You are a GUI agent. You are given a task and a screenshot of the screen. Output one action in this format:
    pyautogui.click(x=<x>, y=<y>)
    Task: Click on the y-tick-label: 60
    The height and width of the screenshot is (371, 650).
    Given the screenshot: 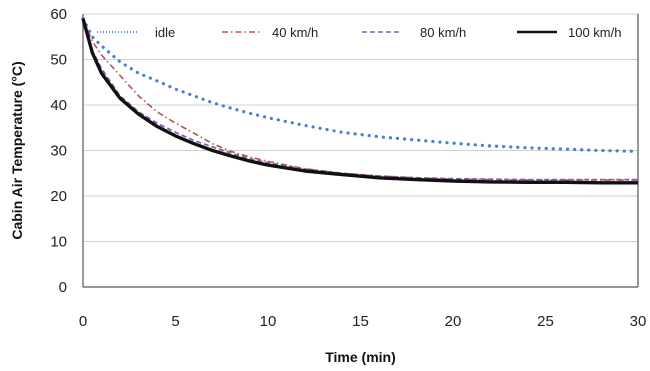 What is the action you would take?
    pyautogui.click(x=58, y=14)
    